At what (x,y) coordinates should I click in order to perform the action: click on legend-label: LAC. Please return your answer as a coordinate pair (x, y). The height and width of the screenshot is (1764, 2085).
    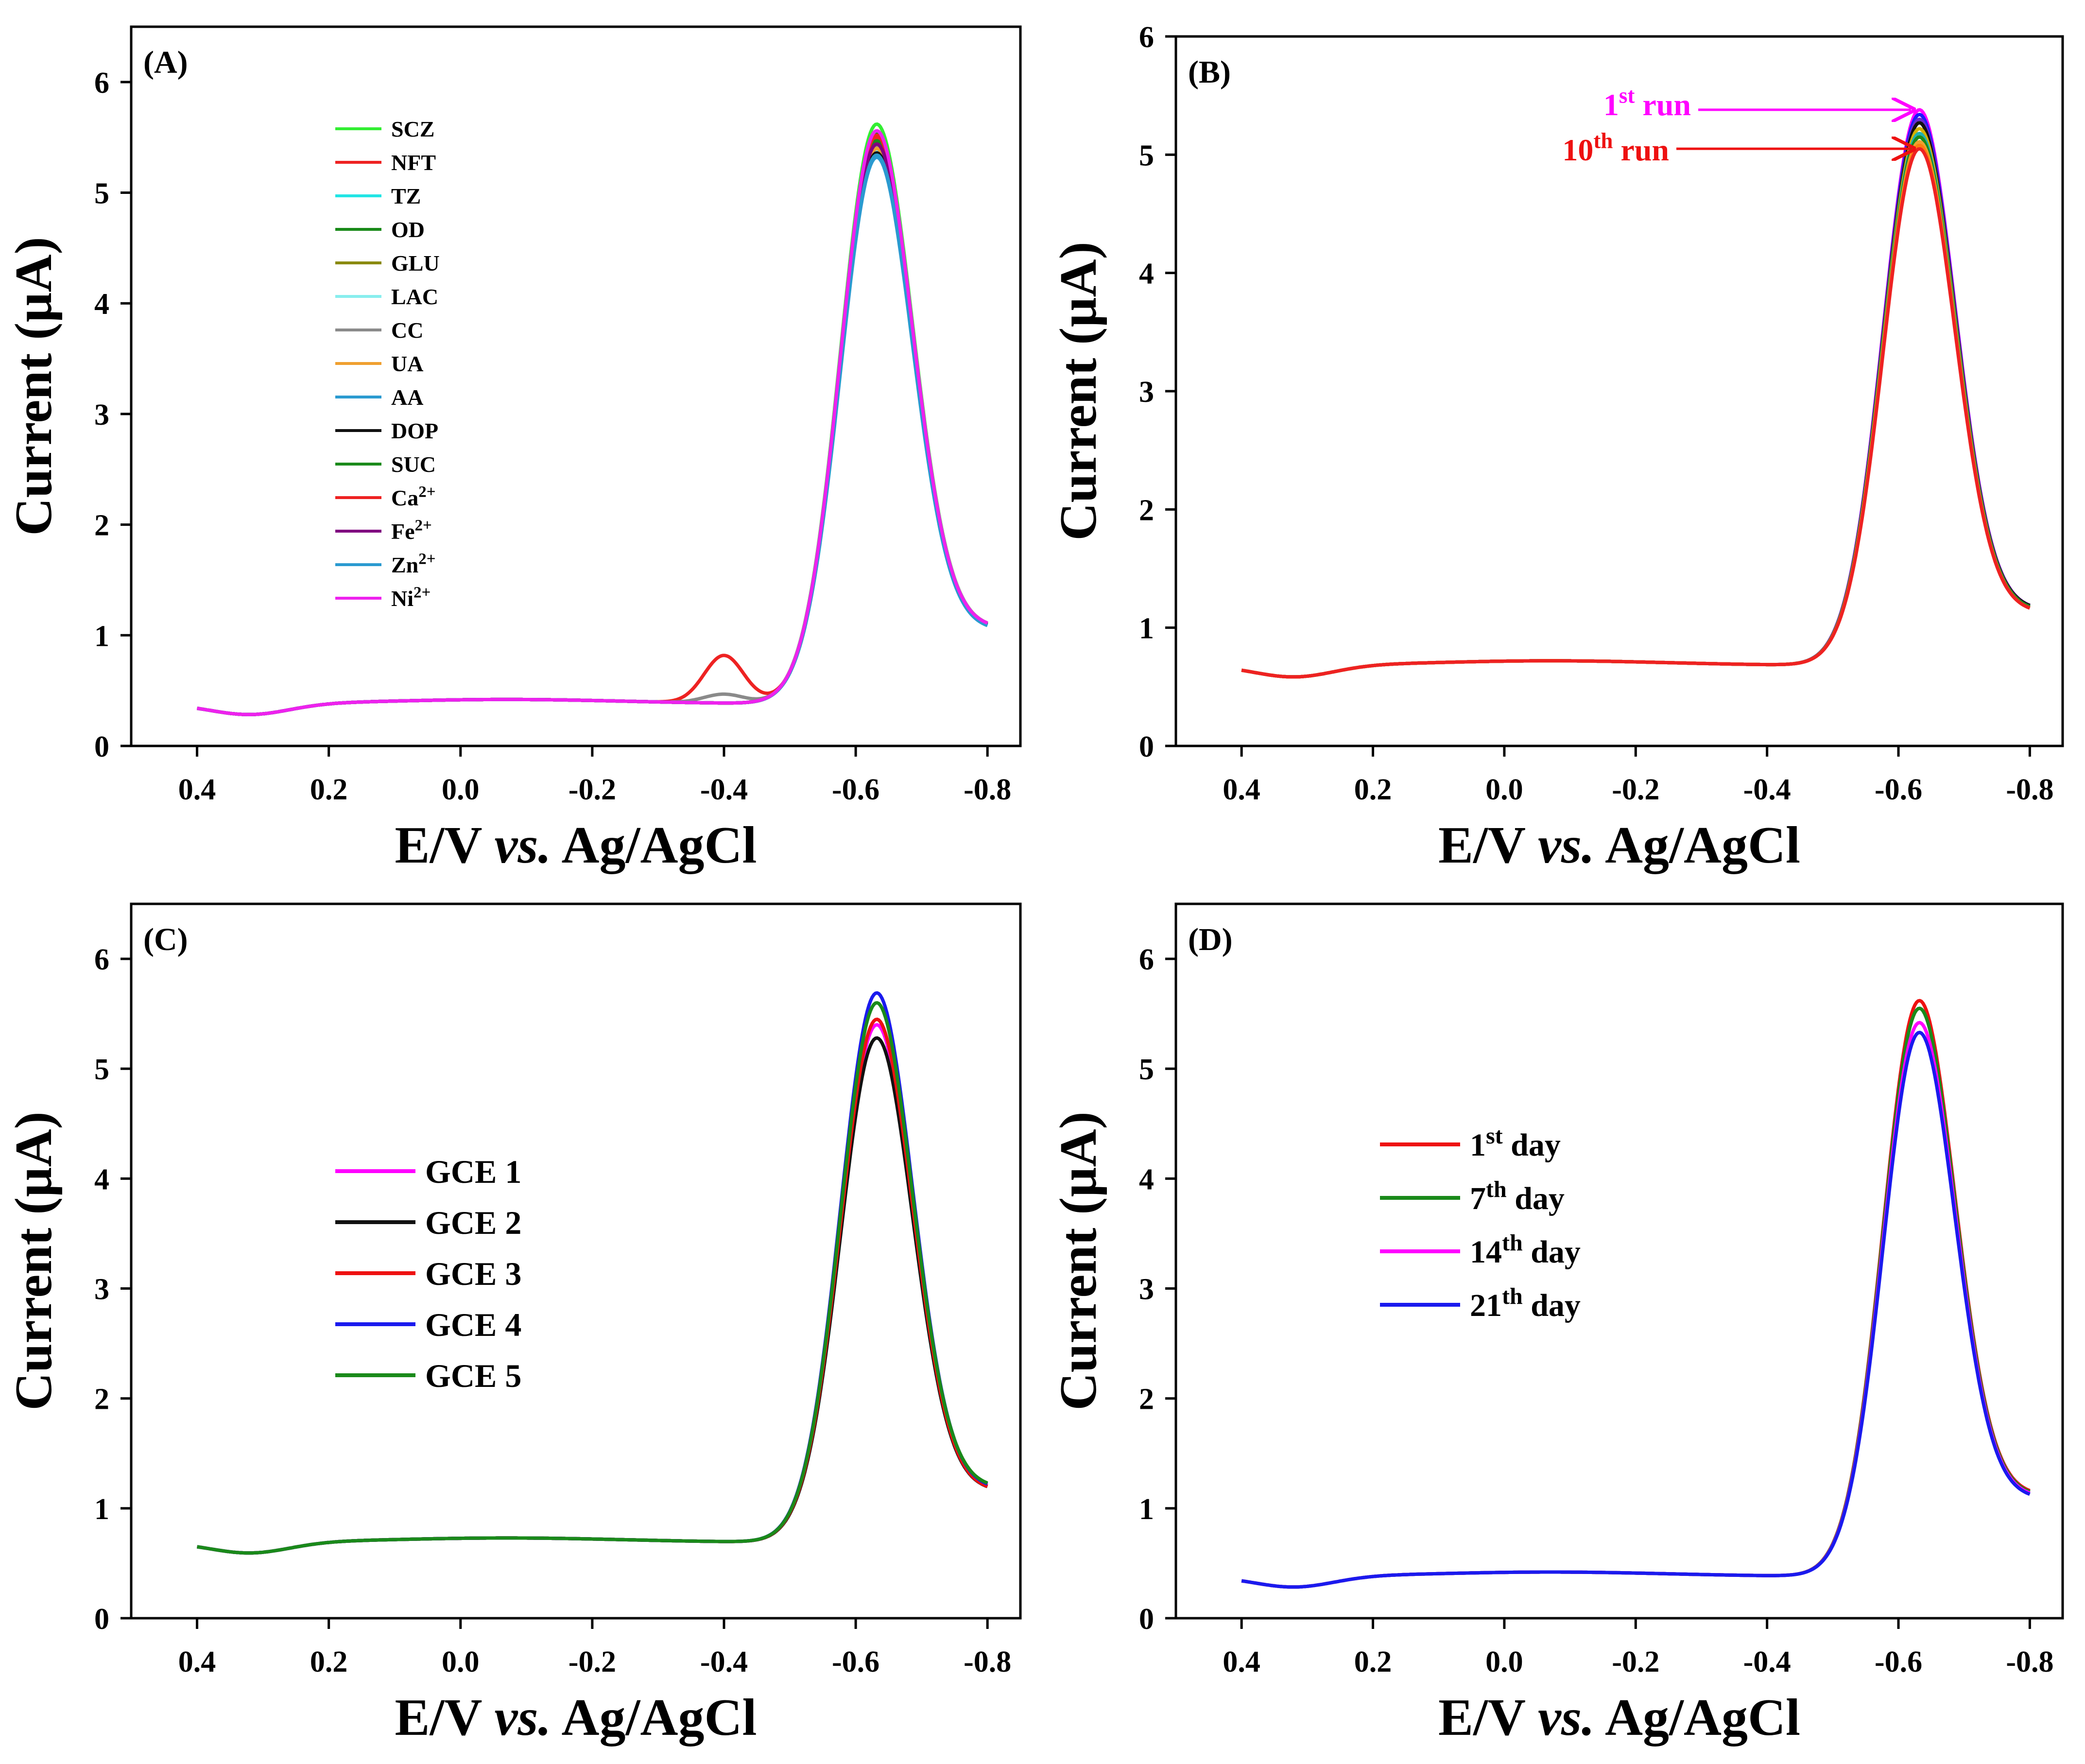
    Looking at the image, I should click on (414, 296).